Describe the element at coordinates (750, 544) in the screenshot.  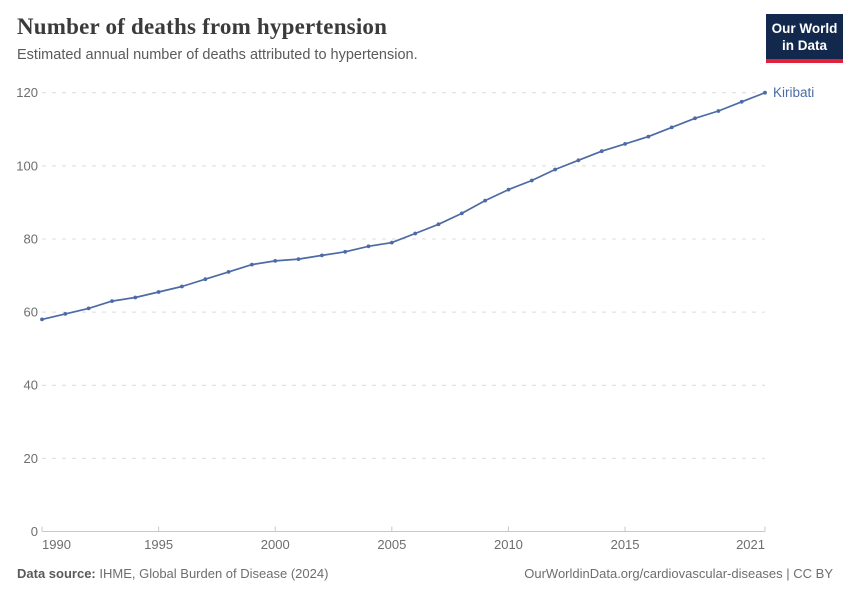
I see `x-tick-label-2021: 2021` at that location.